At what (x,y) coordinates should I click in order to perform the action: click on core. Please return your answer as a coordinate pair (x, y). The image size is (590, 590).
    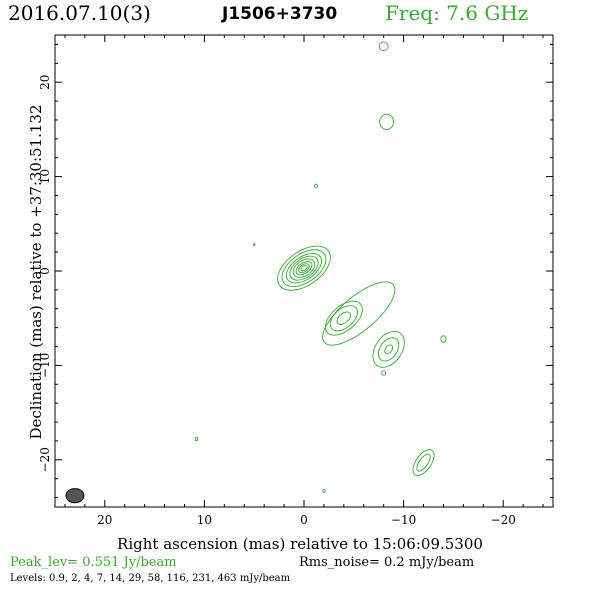
    Looking at the image, I should click on (304, 268).